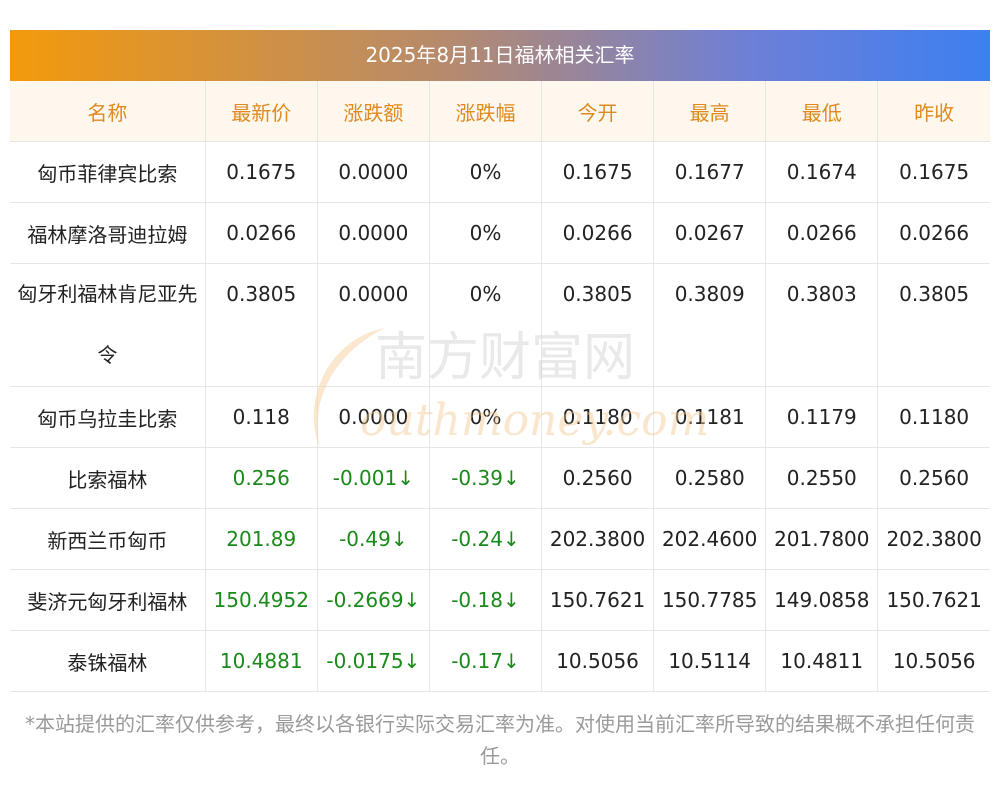 Image resolution: width=1000 pixels, height=793 pixels. I want to click on prev-close: 0.3805, so click(933, 325).